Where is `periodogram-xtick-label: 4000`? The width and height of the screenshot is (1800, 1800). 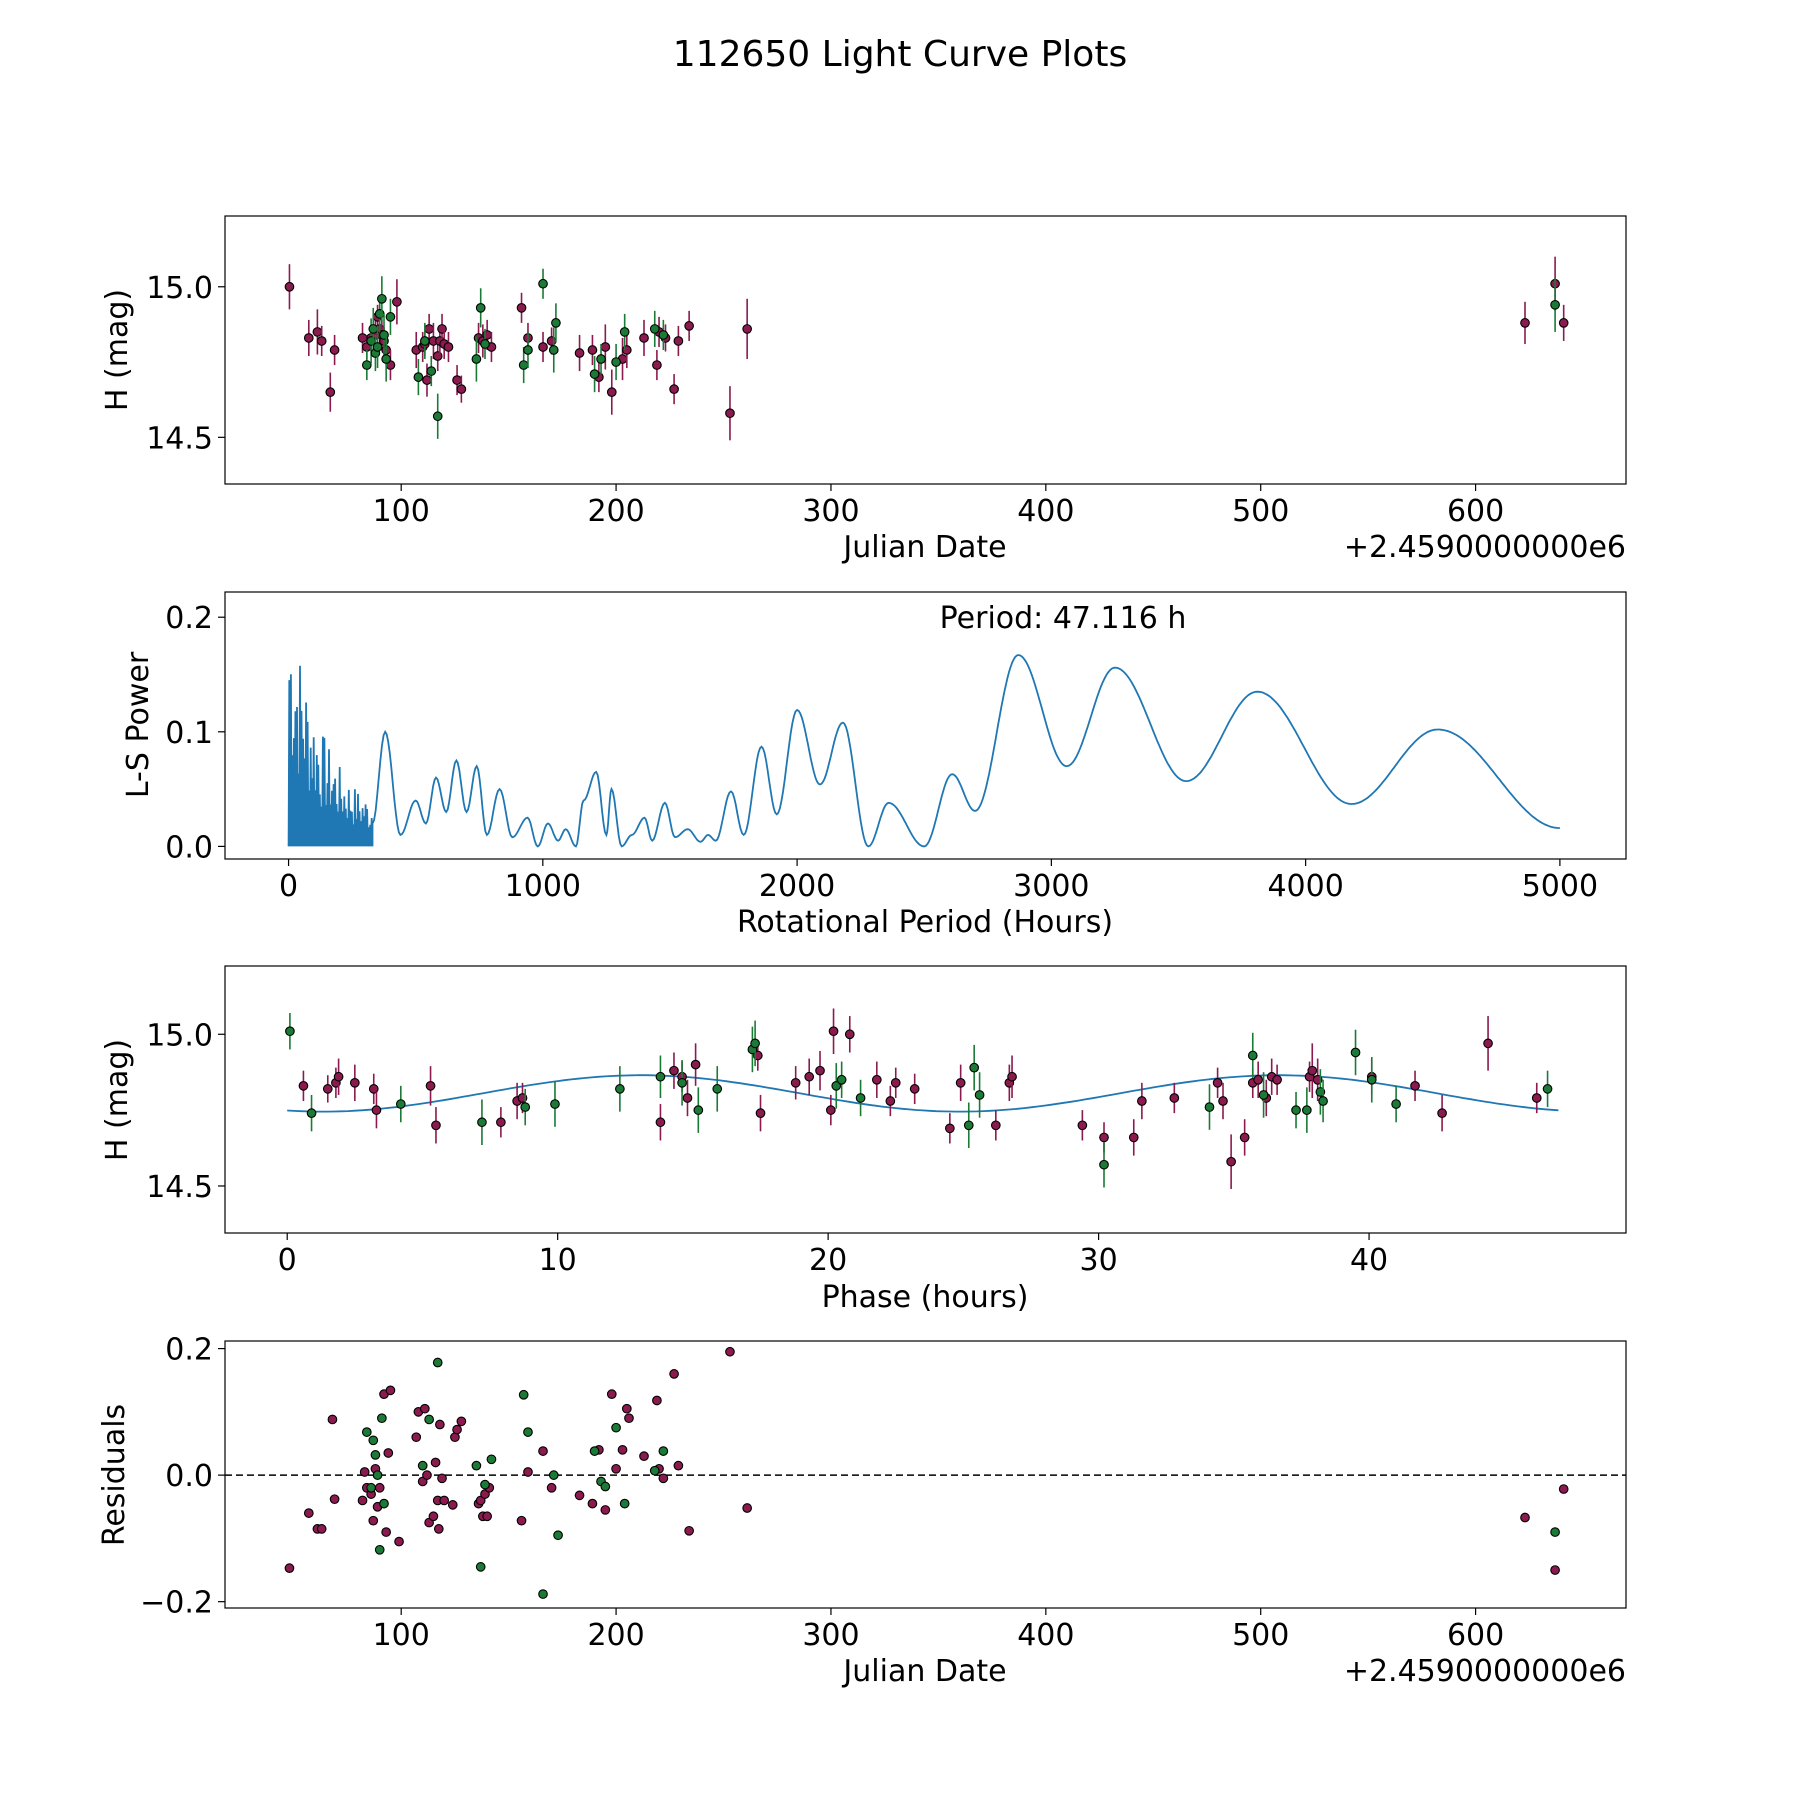 periodogram-xtick-label: 4000 is located at coordinates (1305, 886).